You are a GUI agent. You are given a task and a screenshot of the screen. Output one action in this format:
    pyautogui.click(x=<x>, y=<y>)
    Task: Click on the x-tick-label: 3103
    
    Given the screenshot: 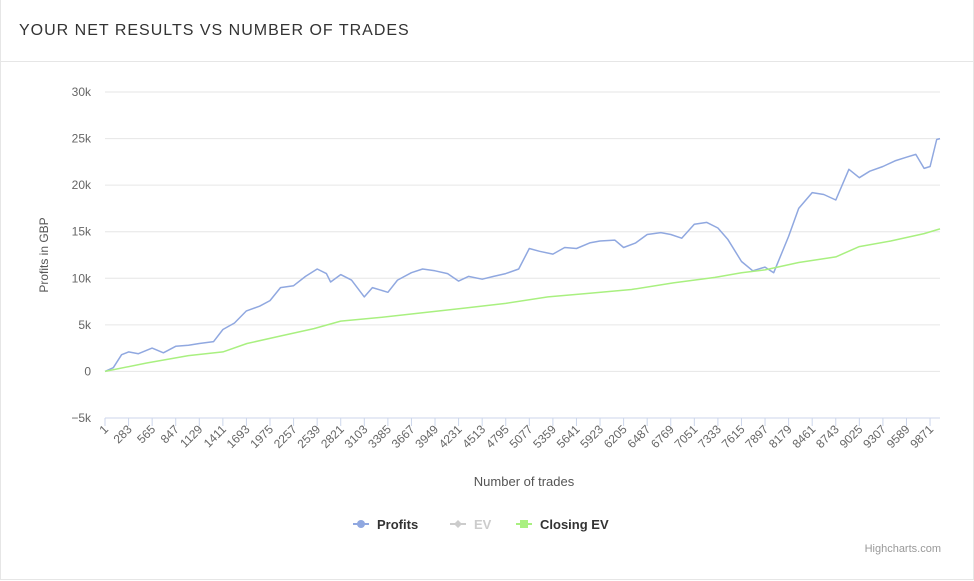 What is the action you would take?
    pyautogui.click(x=356, y=436)
    